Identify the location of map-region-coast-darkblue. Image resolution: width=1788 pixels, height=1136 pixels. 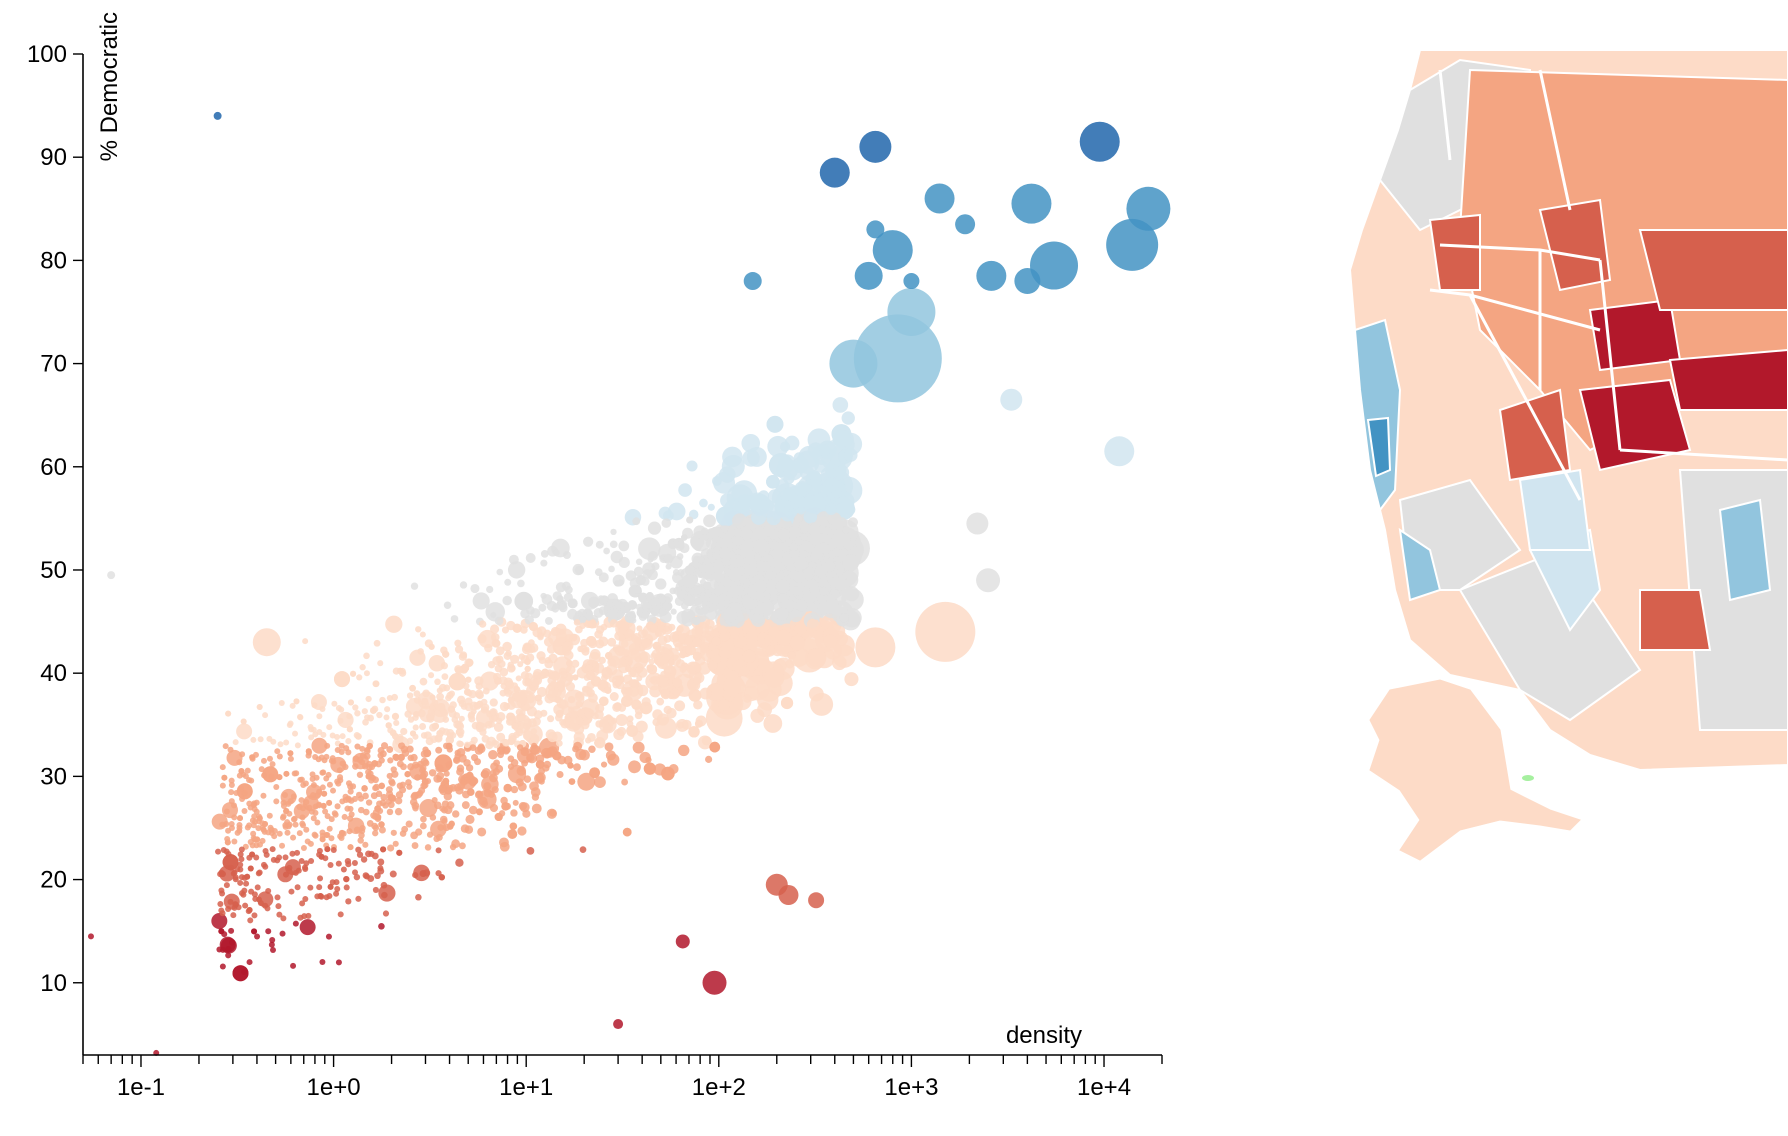
(1379, 447).